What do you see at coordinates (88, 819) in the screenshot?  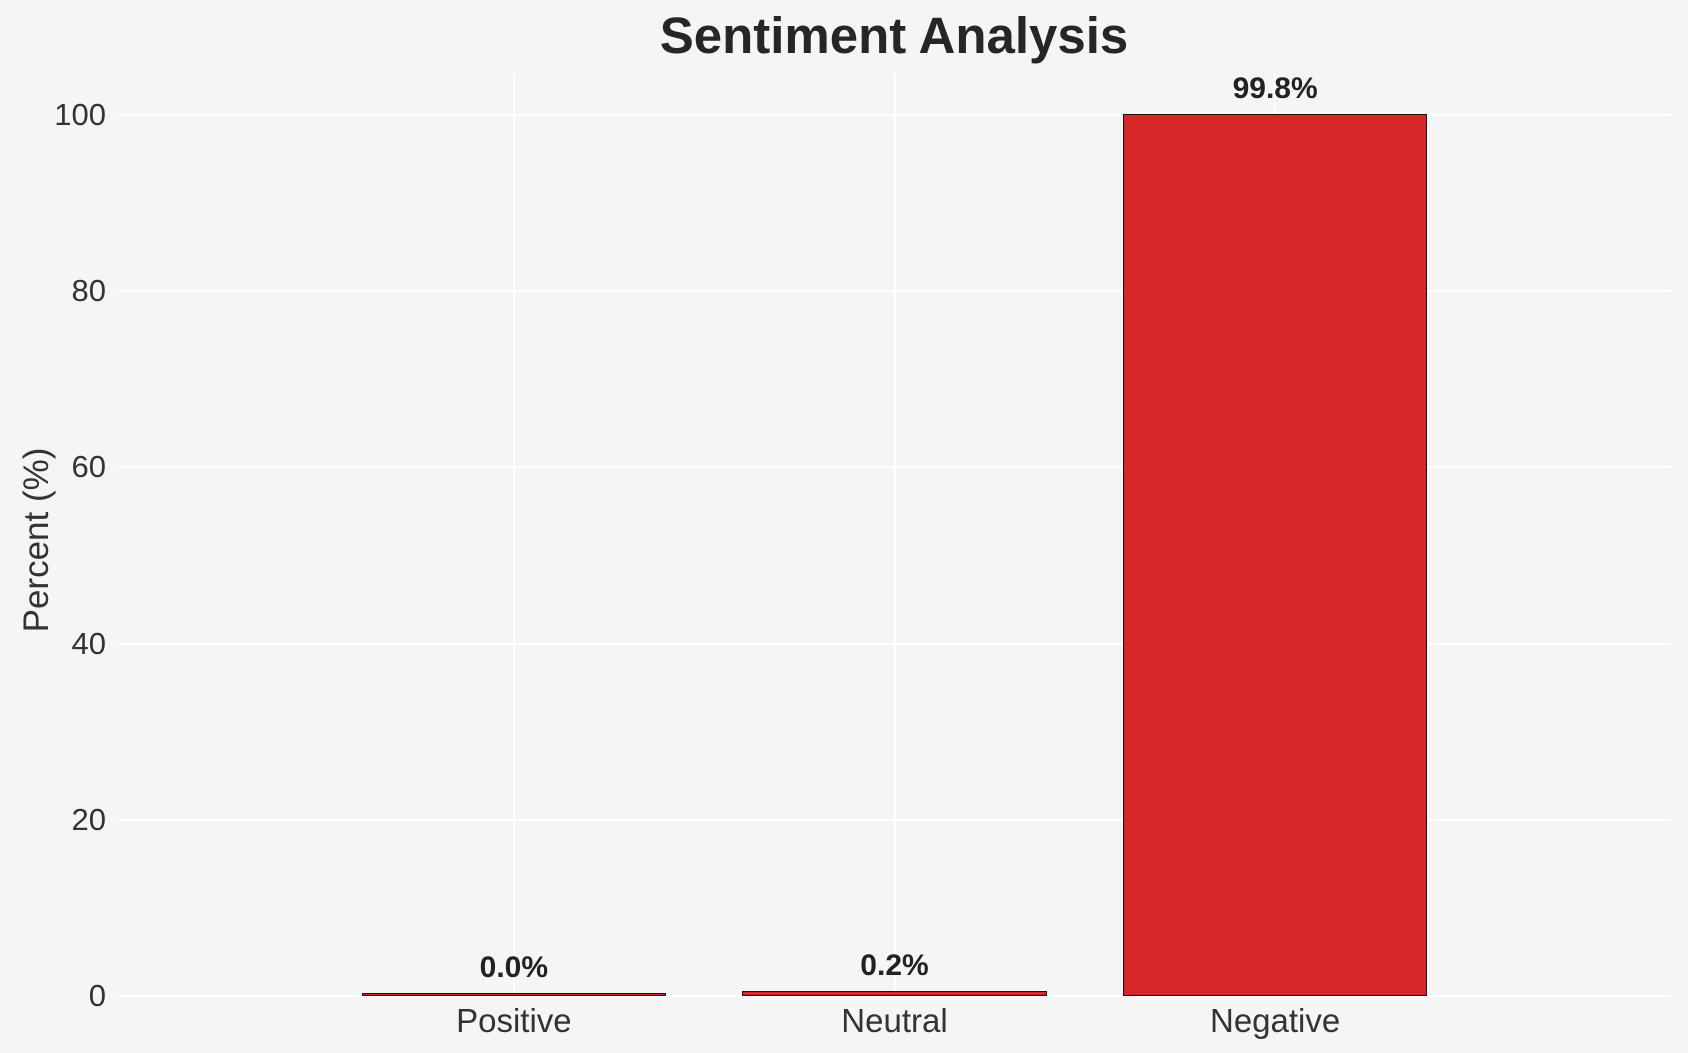 I see `y-tick-label: 20` at bounding box center [88, 819].